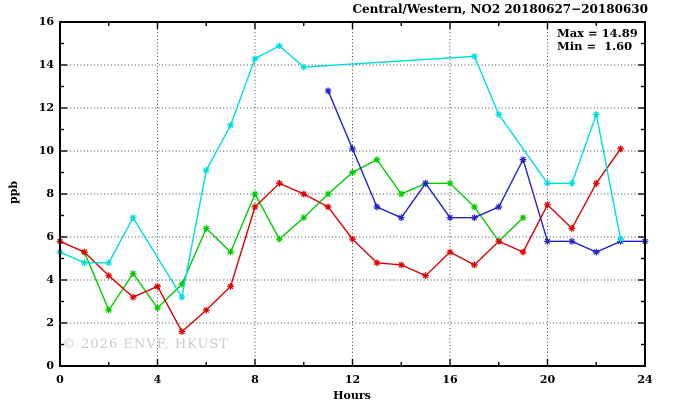  I want to click on y-tick-label: 2, so click(50, 322).